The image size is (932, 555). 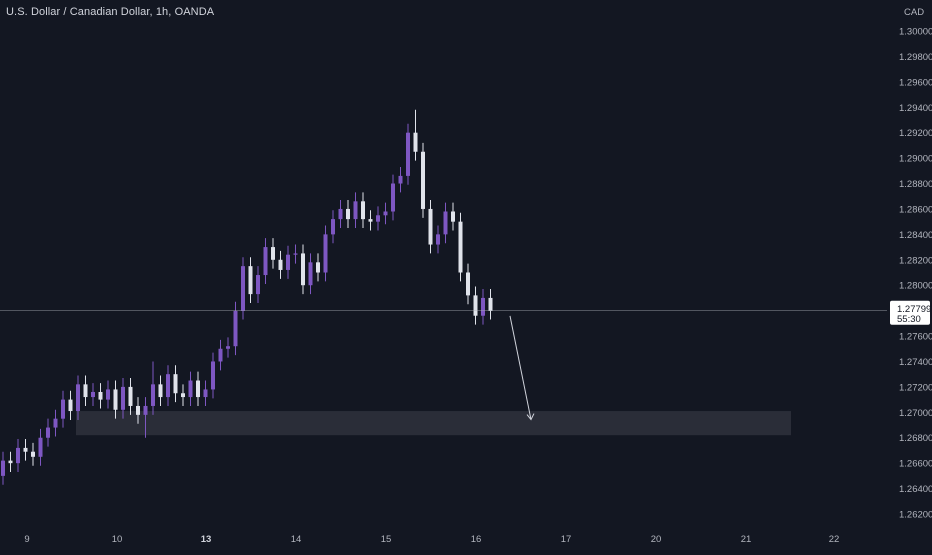 What do you see at coordinates (915, 184) in the screenshot?
I see `price-tick-label: 1.28800` at bounding box center [915, 184].